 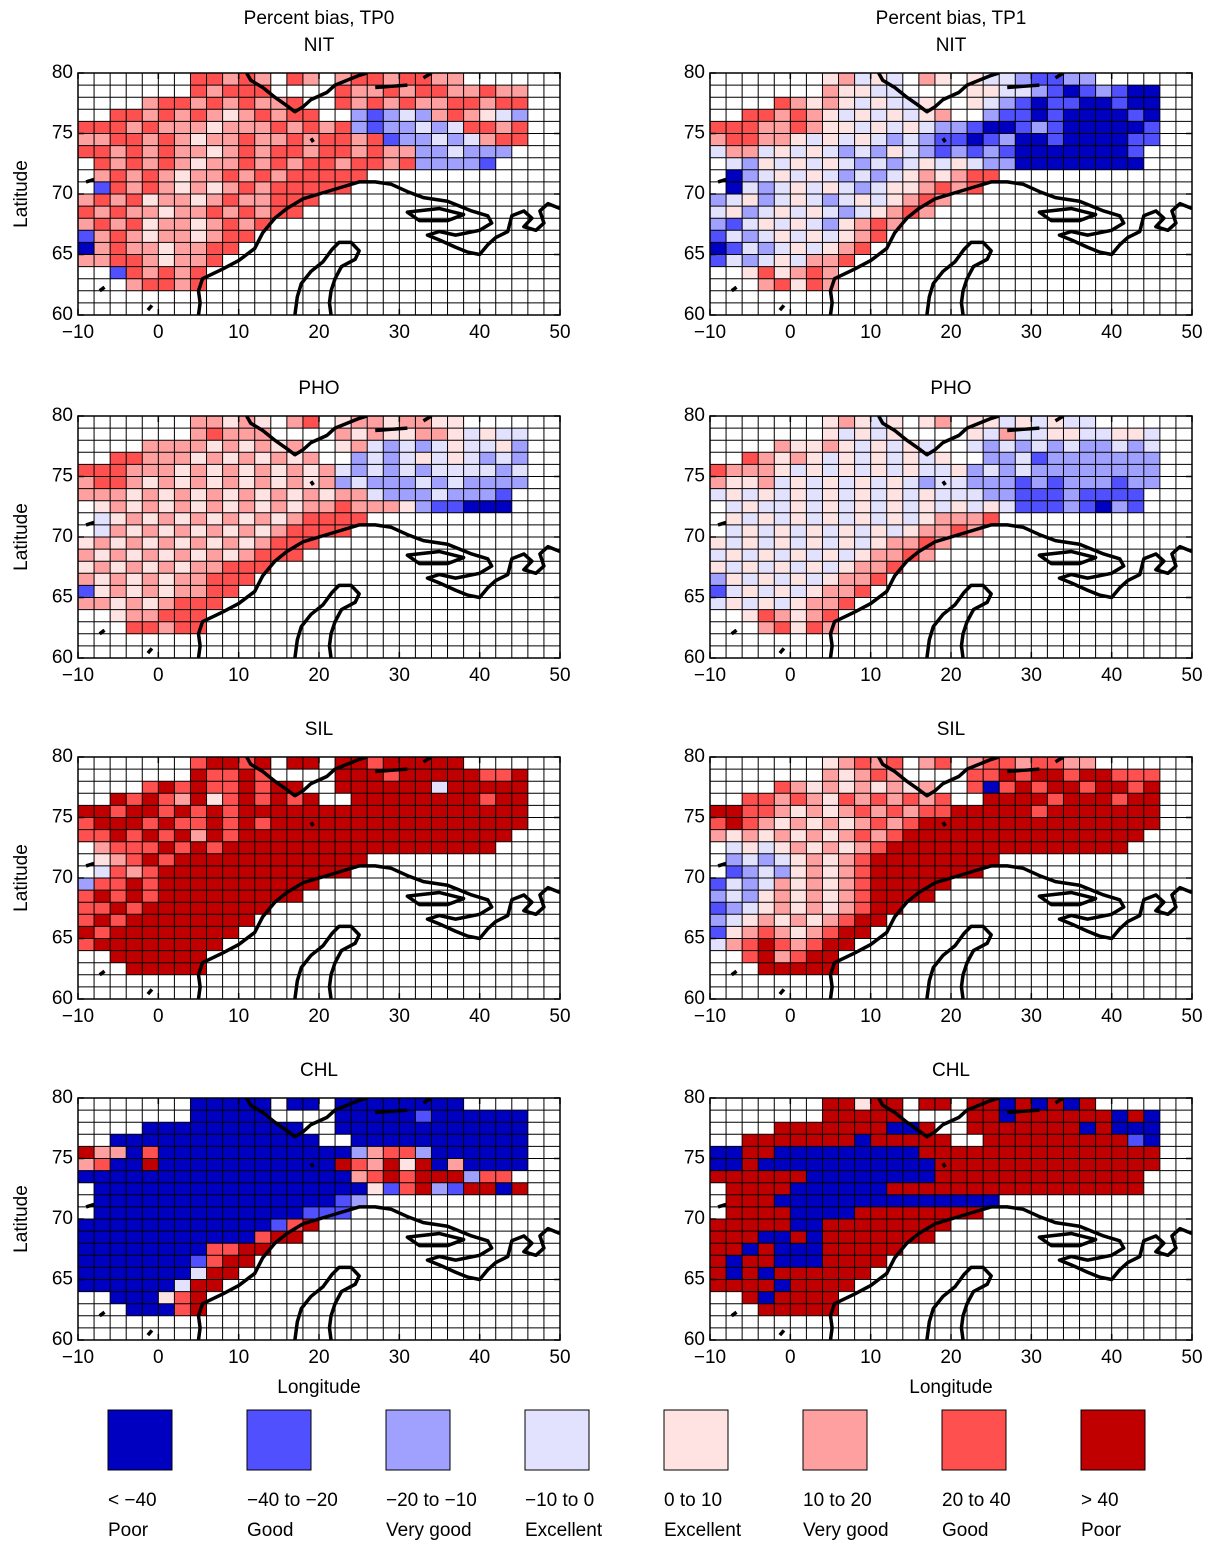 I want to click on y-tick-label: 75, so click(x=694, y=817).